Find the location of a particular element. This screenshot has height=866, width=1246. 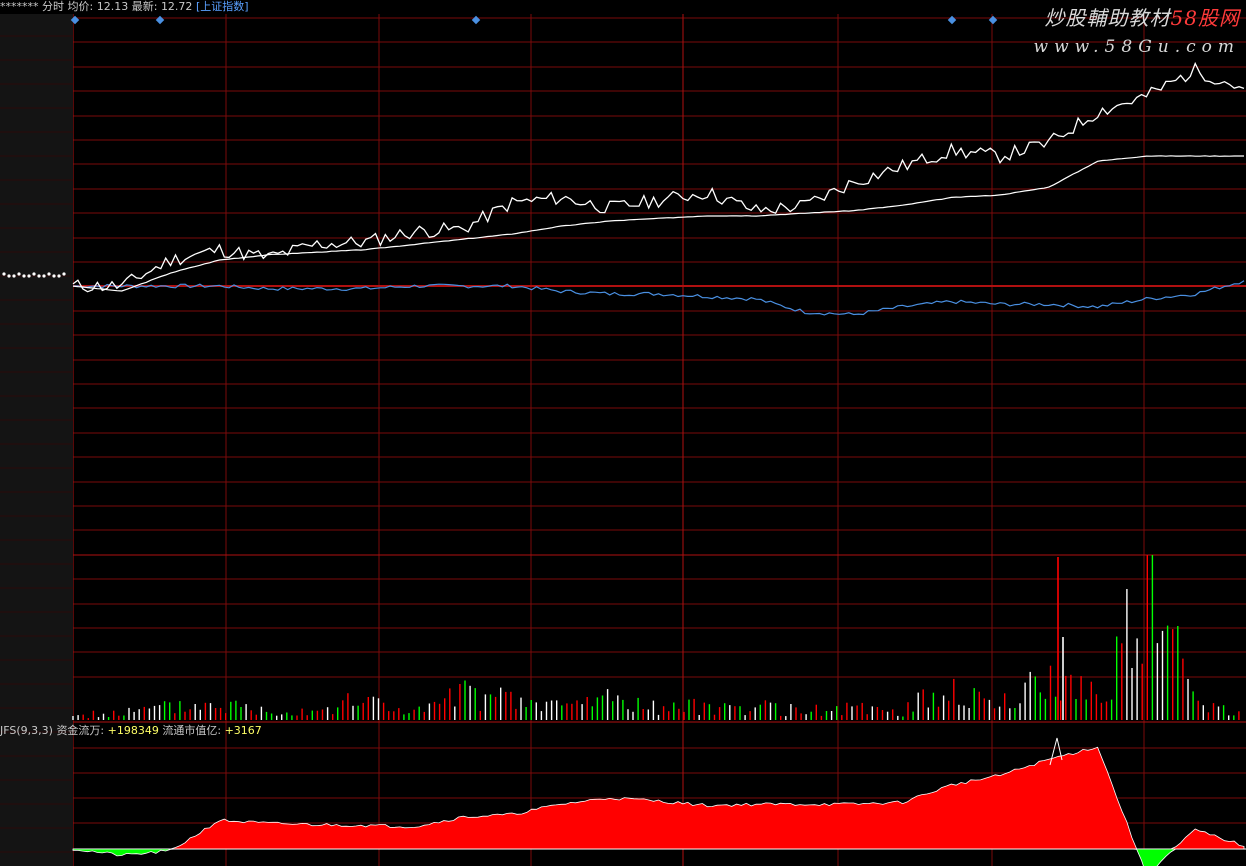

left-axis-panel is located at coordinates (36, 440).